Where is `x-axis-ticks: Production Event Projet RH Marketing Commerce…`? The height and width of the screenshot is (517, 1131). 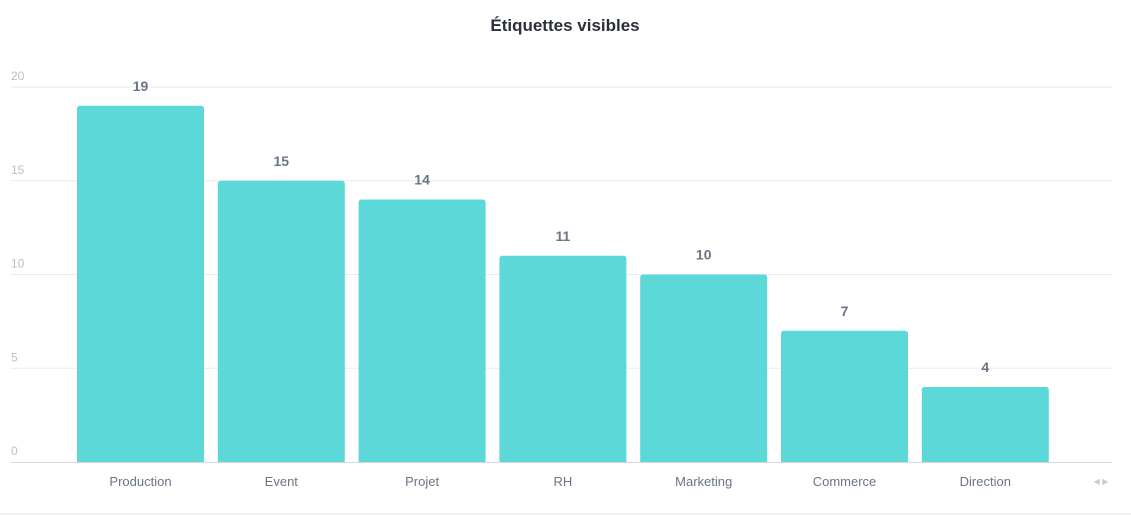
x-axis-ticks: Production Event Projet RH Marketing Commerce… is located at coordinates (560, 481).